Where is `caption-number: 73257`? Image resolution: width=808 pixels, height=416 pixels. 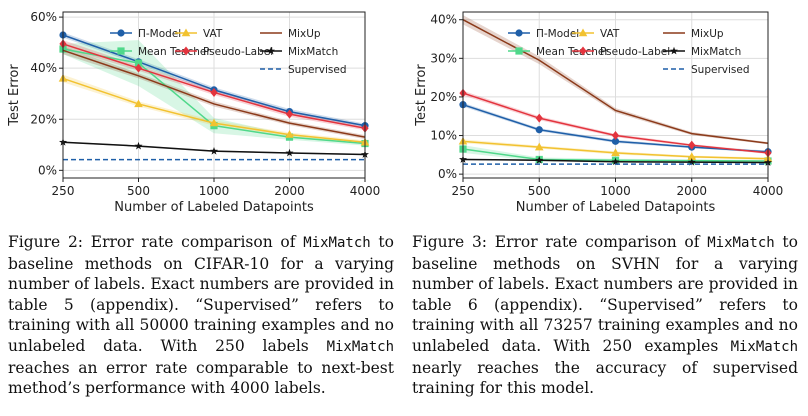
caption-number: 73257 is located at coordinates (568, 325).